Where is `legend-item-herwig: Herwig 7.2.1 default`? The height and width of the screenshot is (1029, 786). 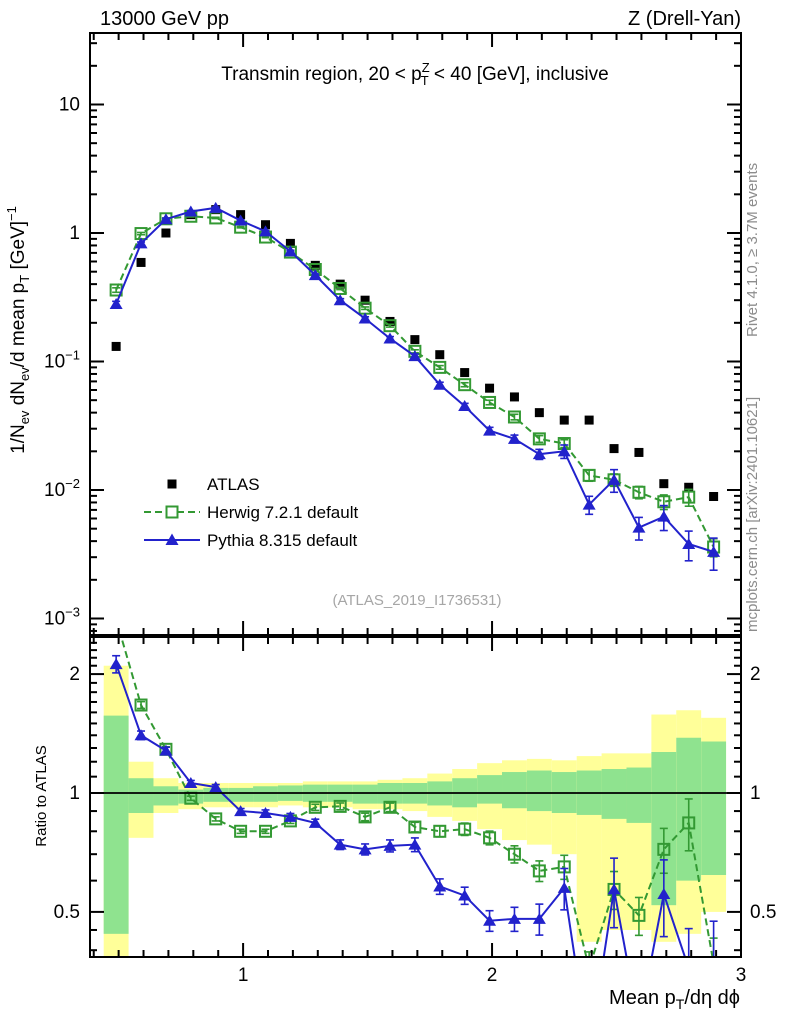
legend-item-herwig: Herwig 7.2.1 default is located at coordinates (251, 512).